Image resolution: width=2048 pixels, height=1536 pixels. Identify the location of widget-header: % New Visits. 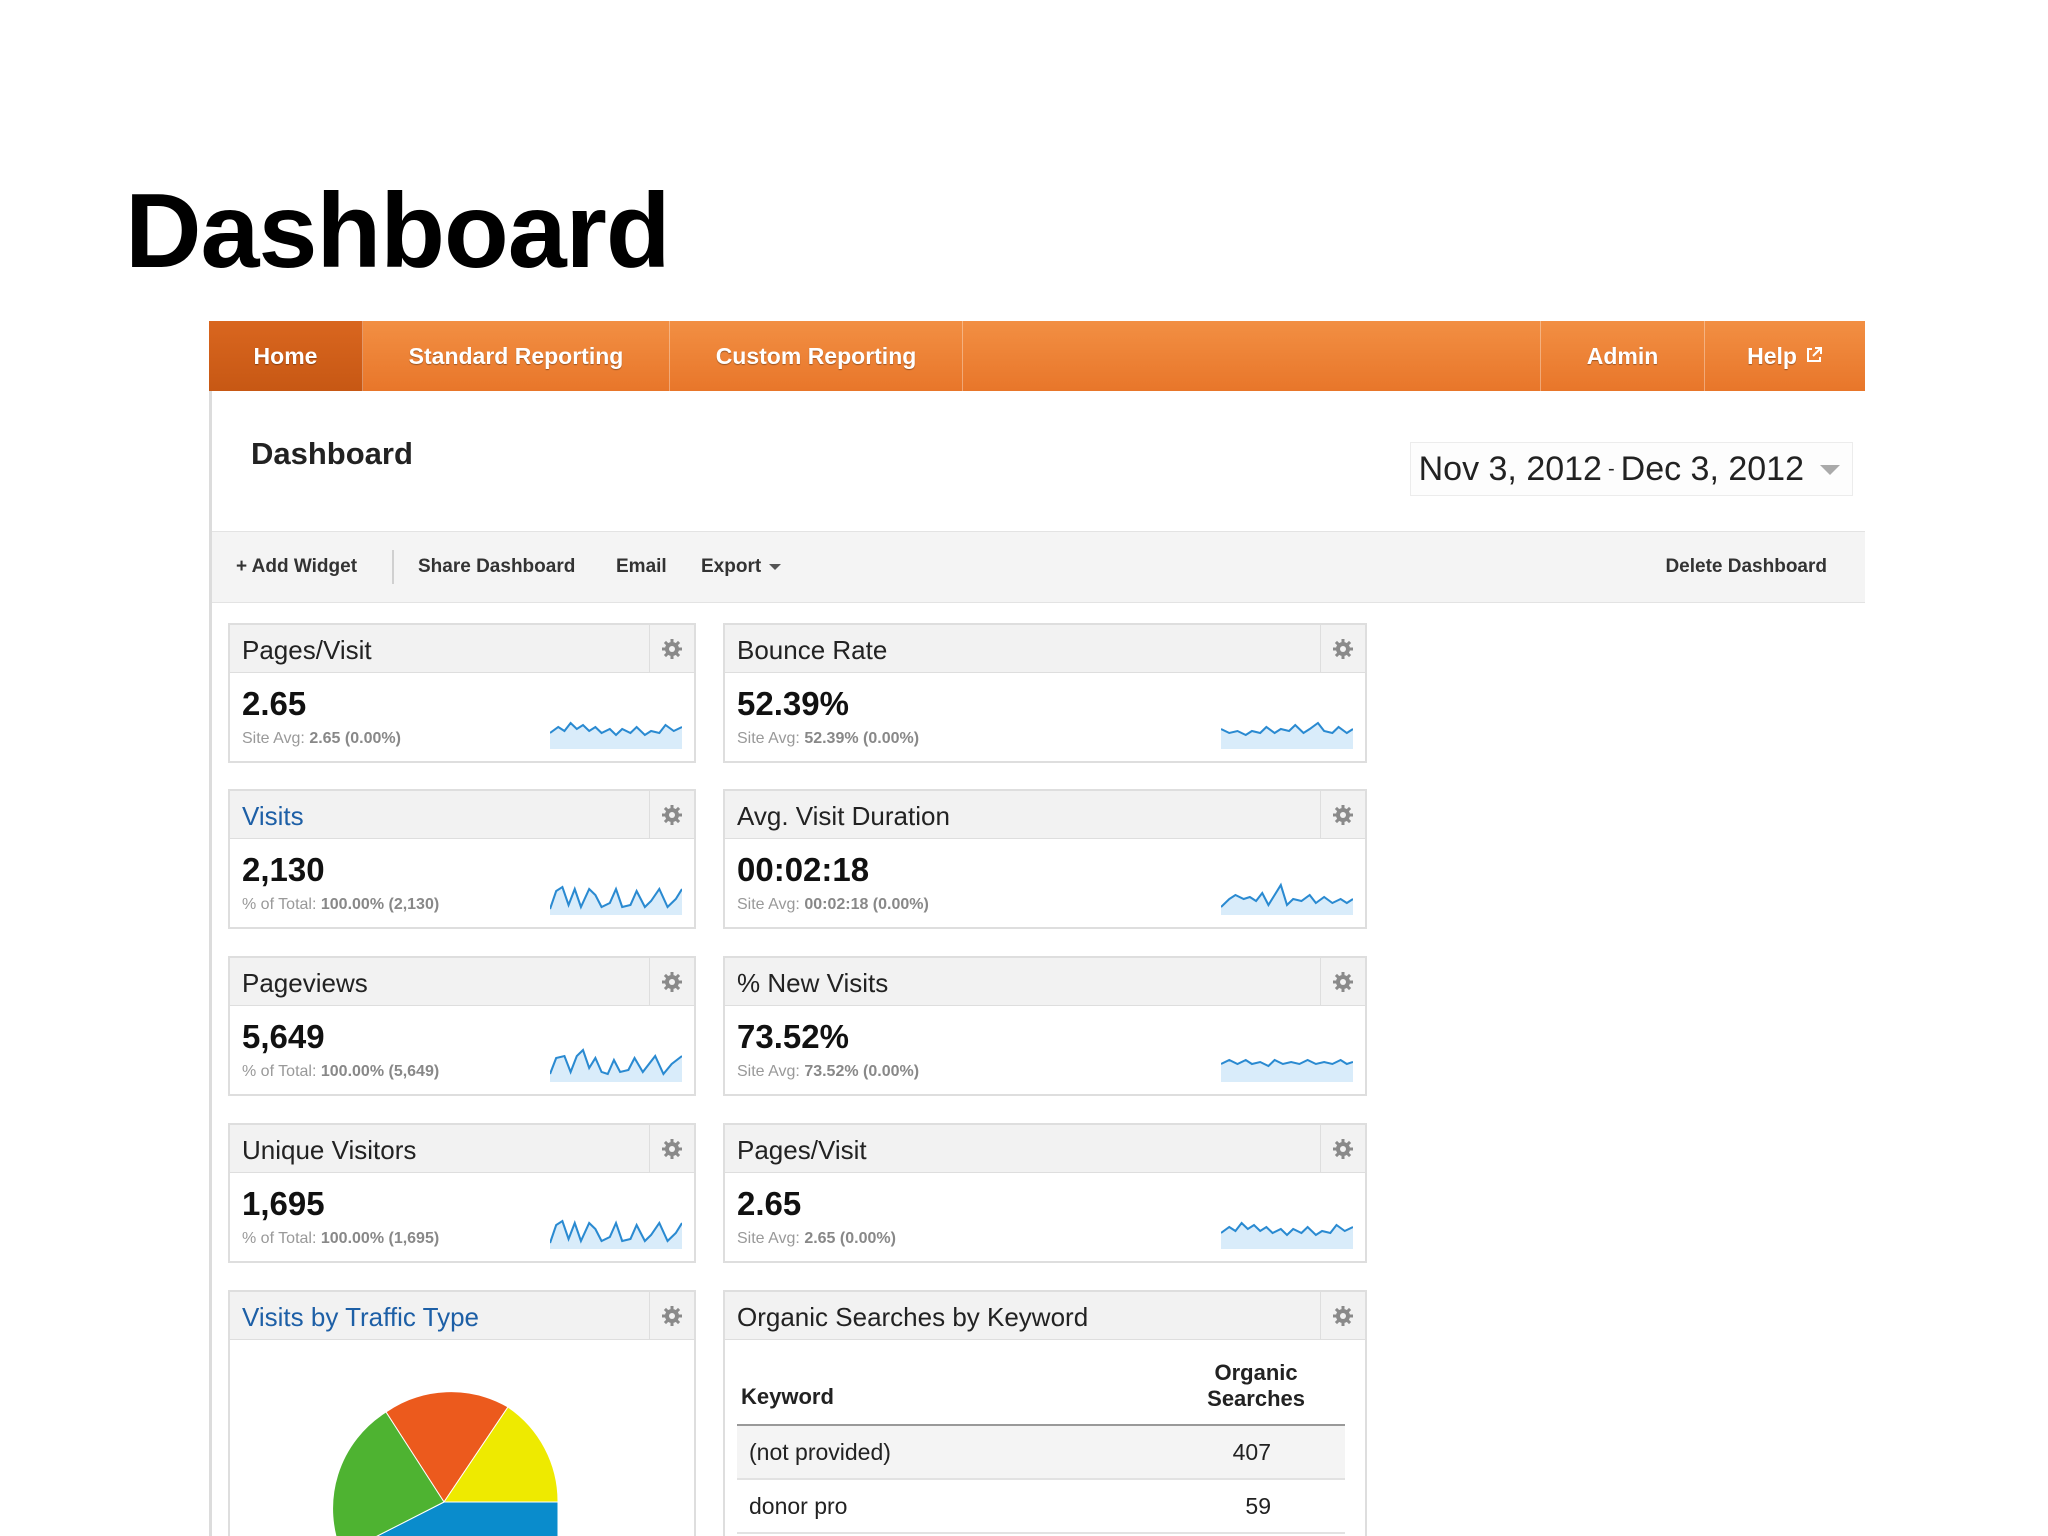
(1045, 982).